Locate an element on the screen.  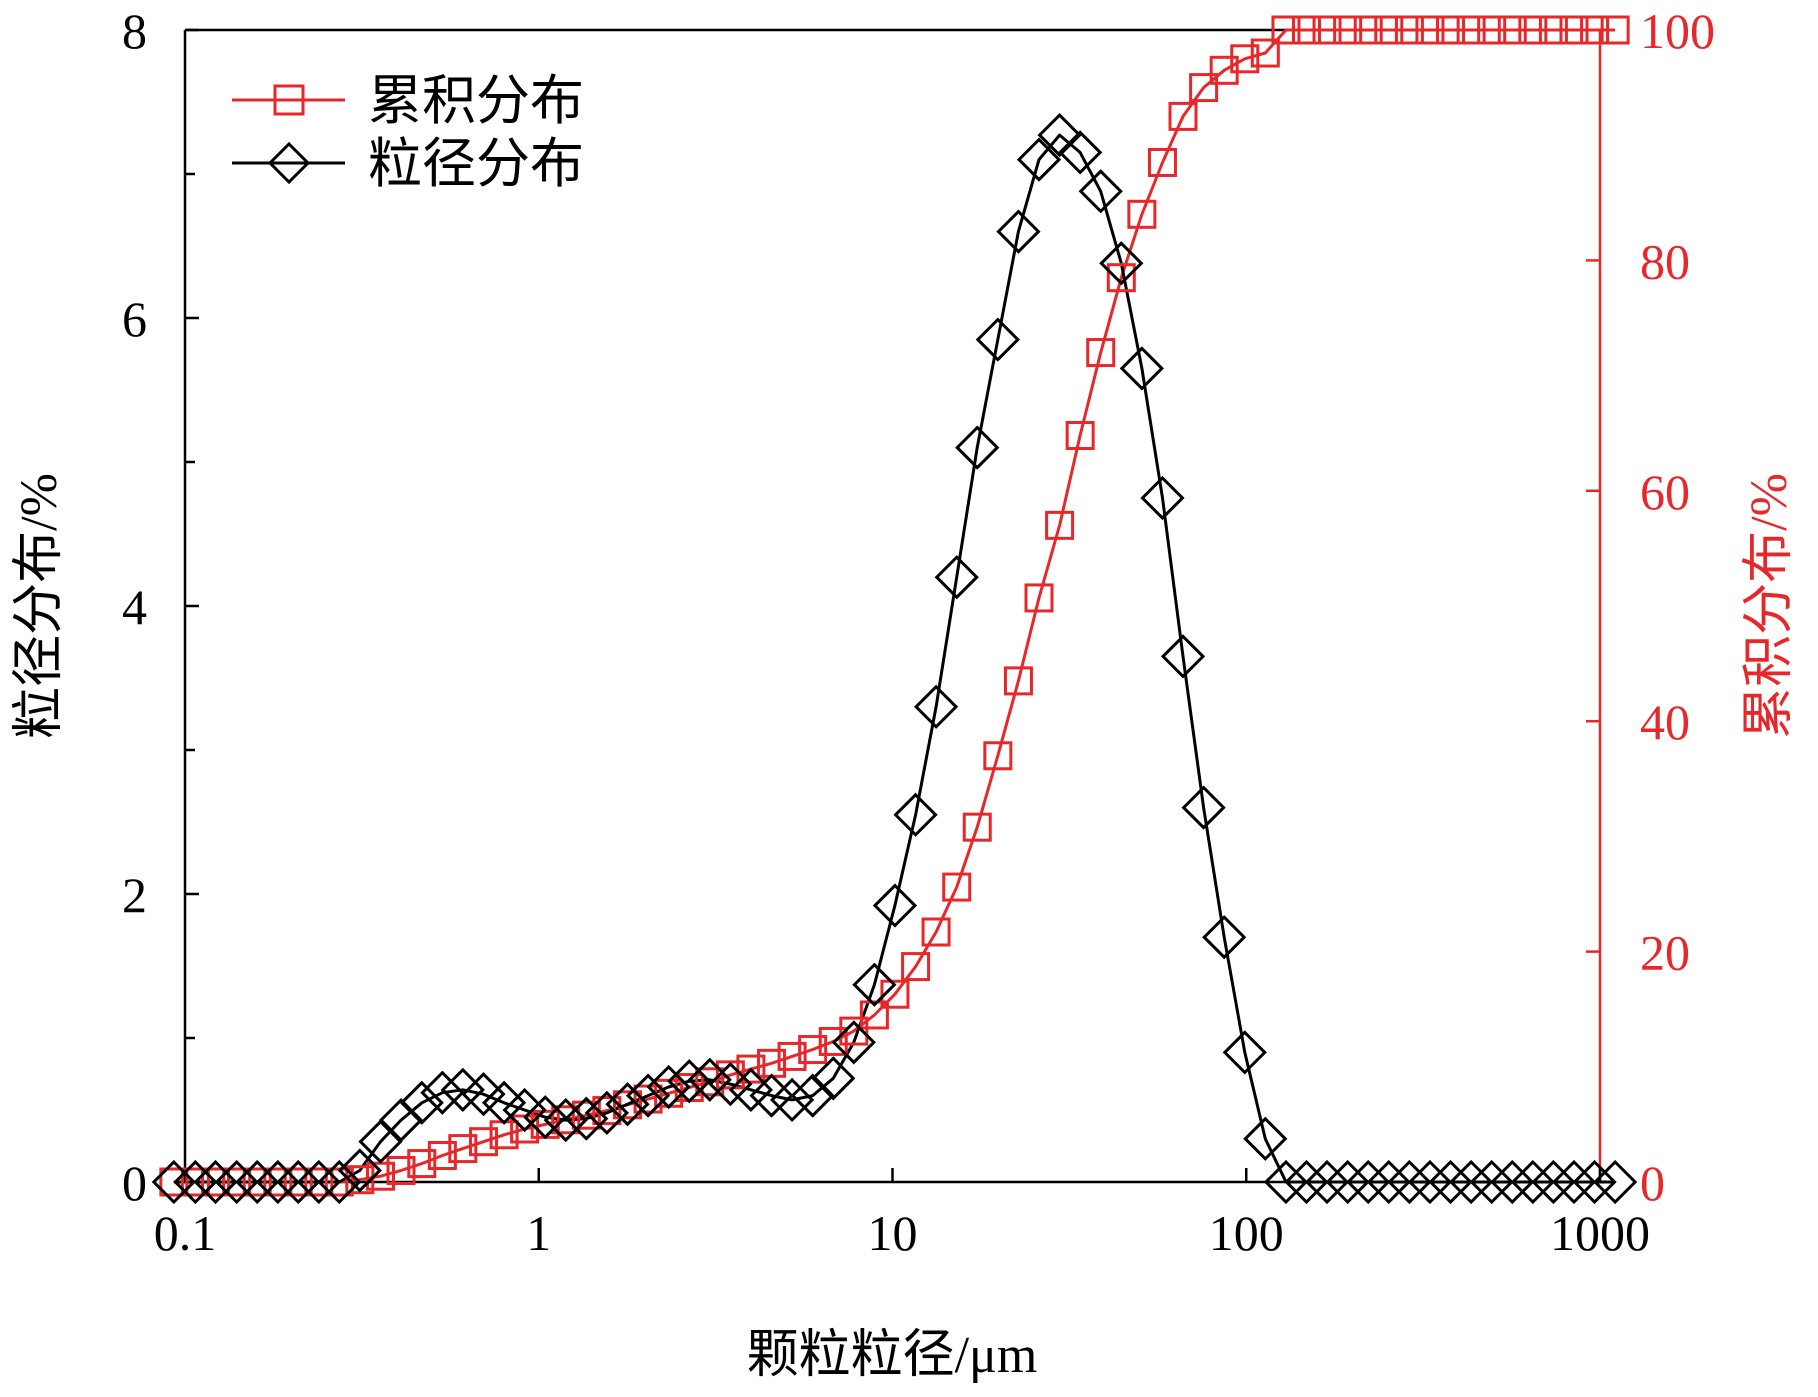
legend-item-distribution: 粒径分布 is located at coordinates (408, 164).